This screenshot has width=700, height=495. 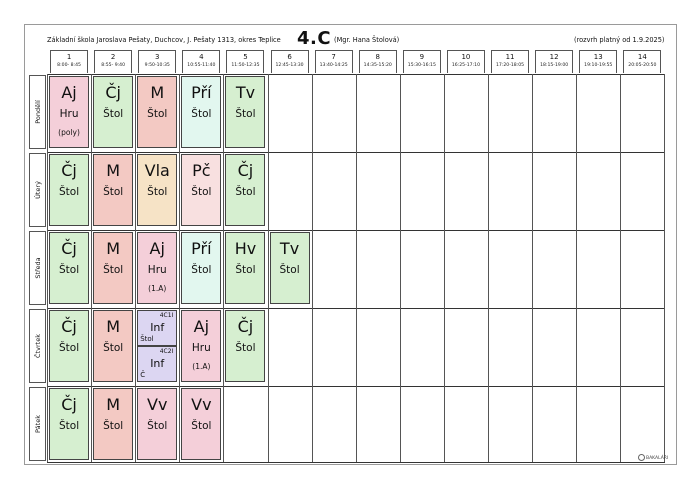 I want to click on day-label: Pondělí, so click(x=37, y=112).